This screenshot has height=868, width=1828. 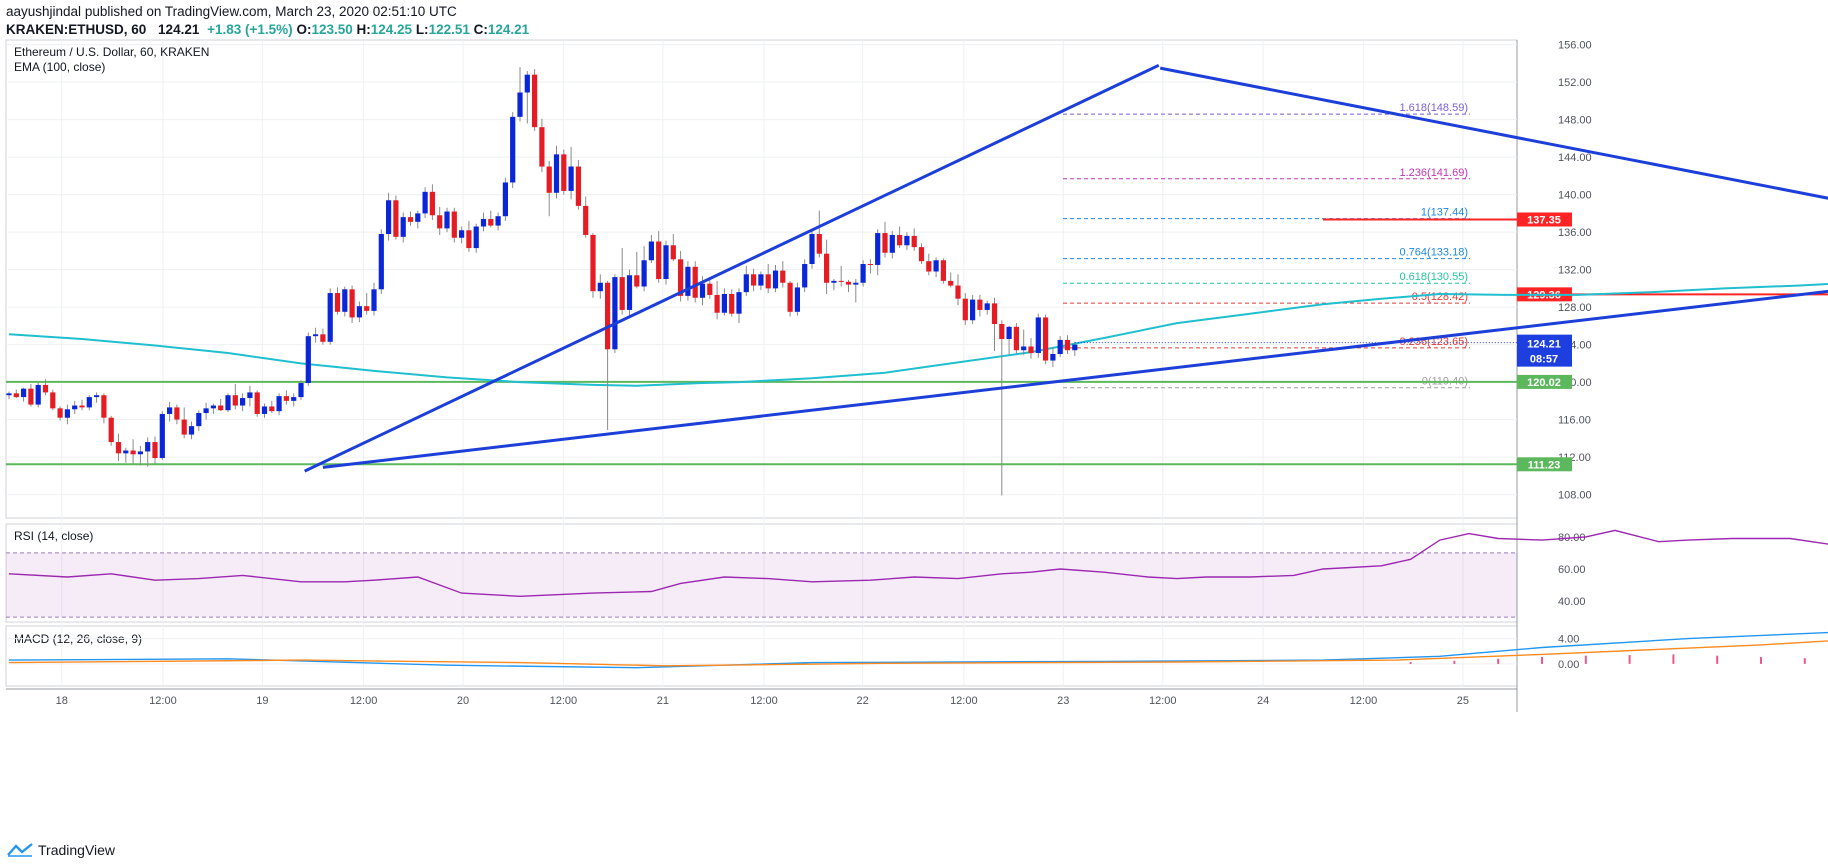 I want to click on price-change: +1.83 (+1.5%), so click(x=250, y=29).